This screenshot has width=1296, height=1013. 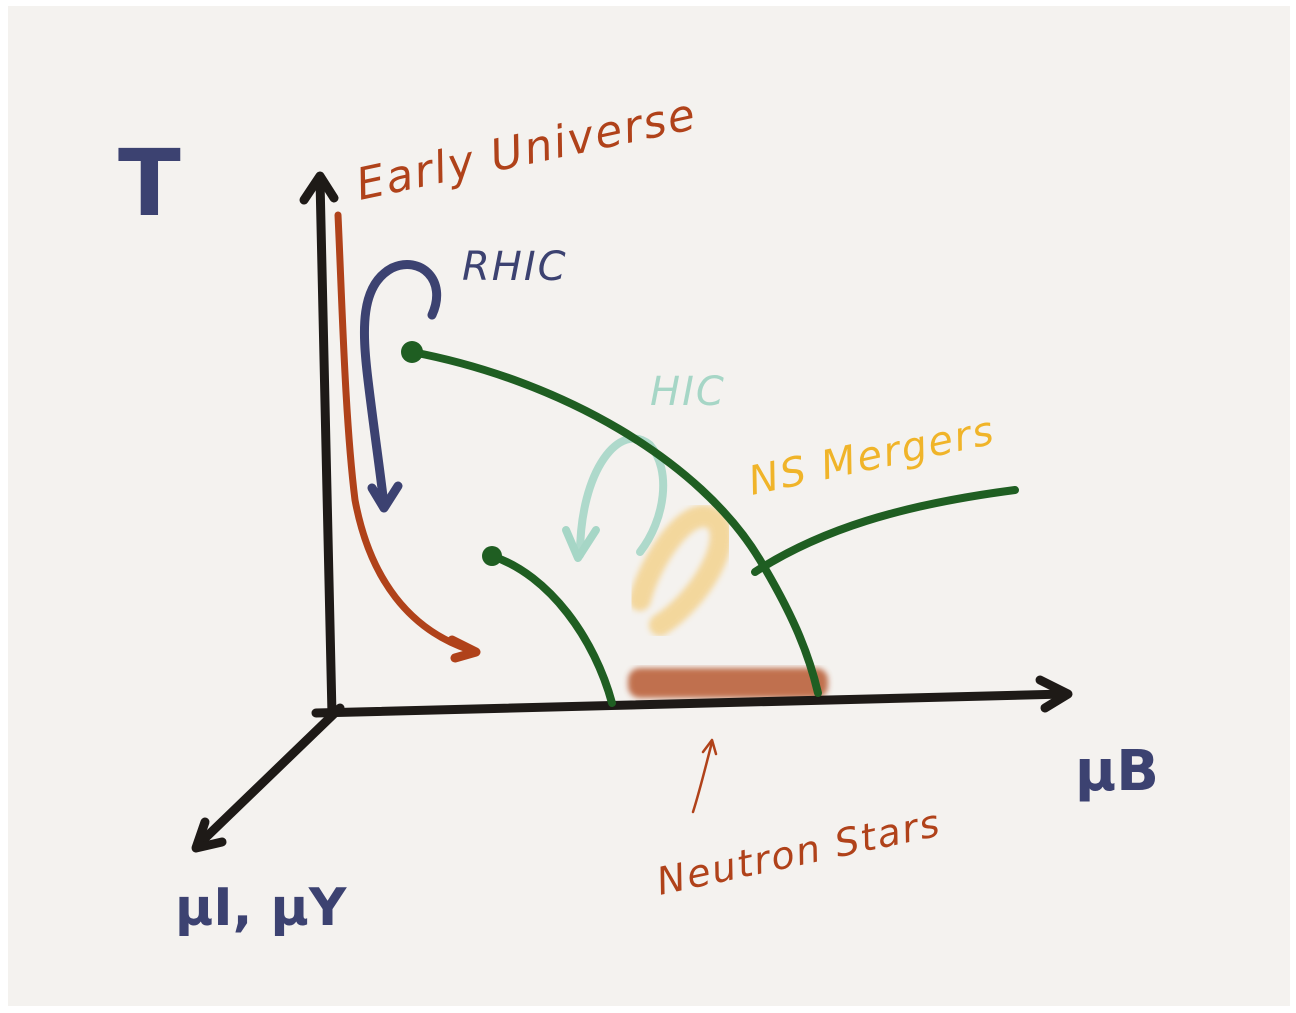 What do you see at coordinates (385, 497) in the screenshot?
I see `rhic-arrow` at bounding box center [385, 497].